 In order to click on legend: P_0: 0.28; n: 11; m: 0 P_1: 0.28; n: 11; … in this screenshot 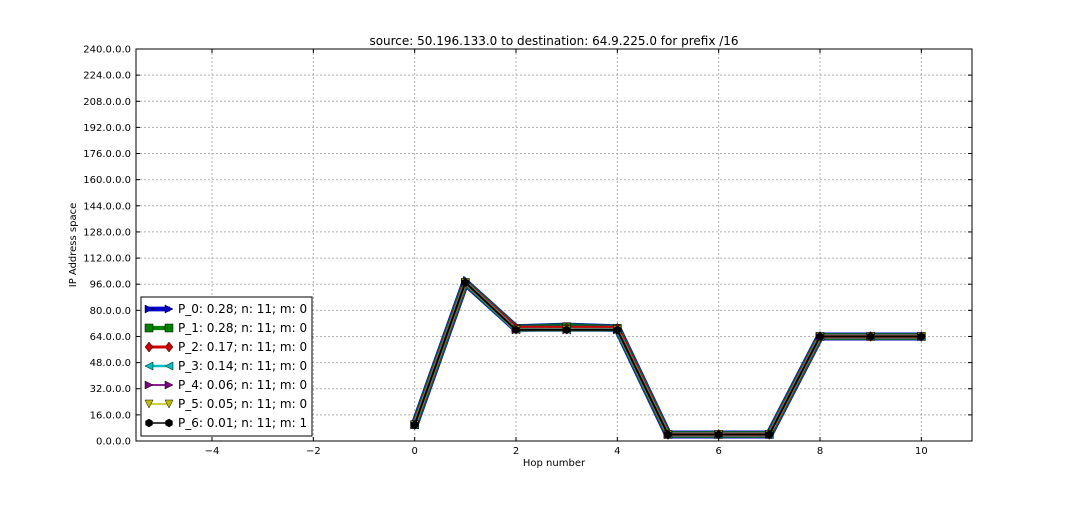, I will do `click(226, 366)`.